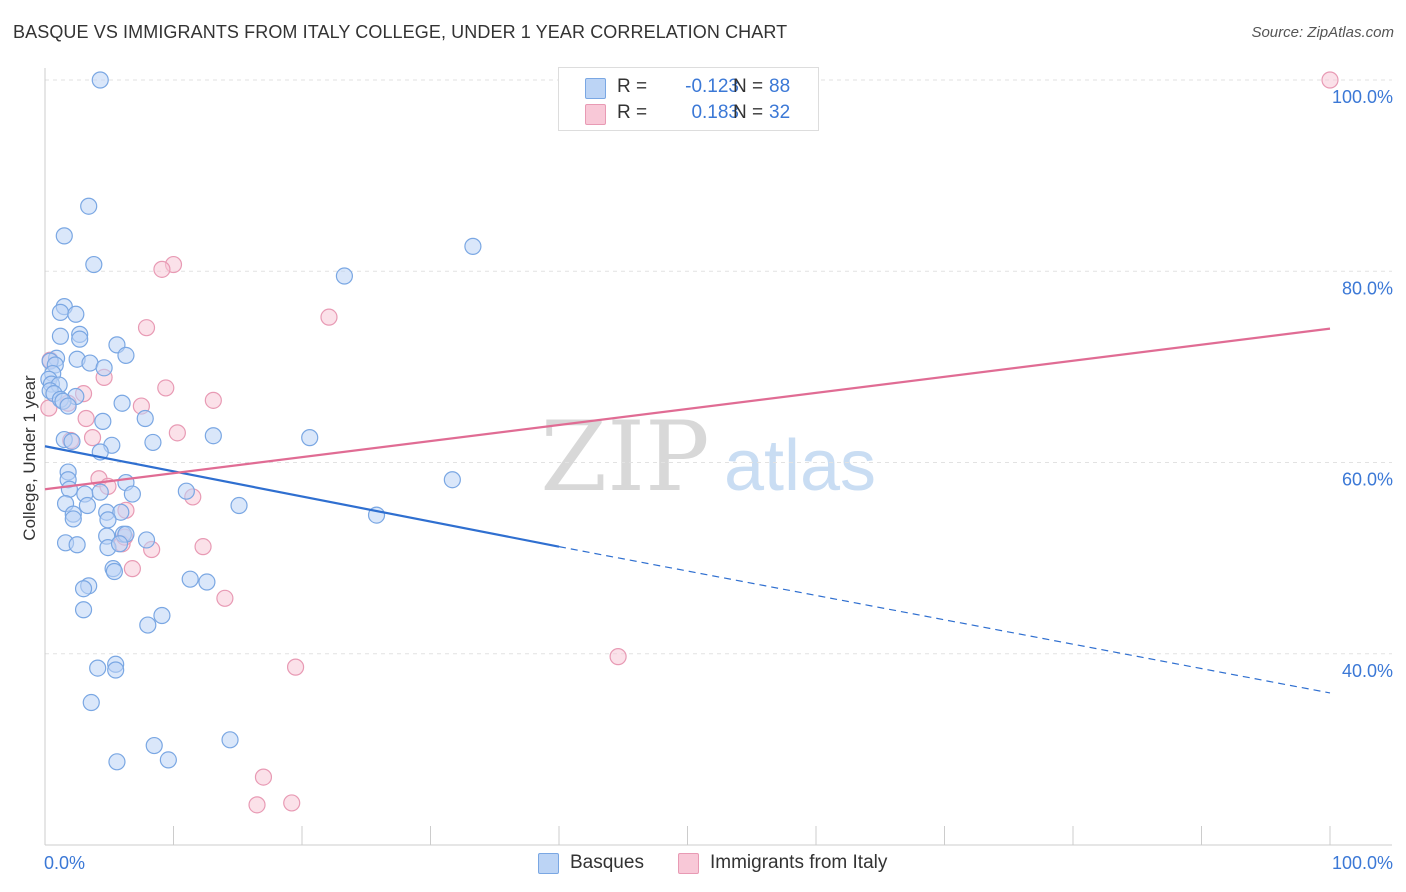 This screenshot has height=892, width=1406. Describe the element at coordinates (688, 863) in the screenshot. I see `bottom-legend-swatch-italy` at that location.